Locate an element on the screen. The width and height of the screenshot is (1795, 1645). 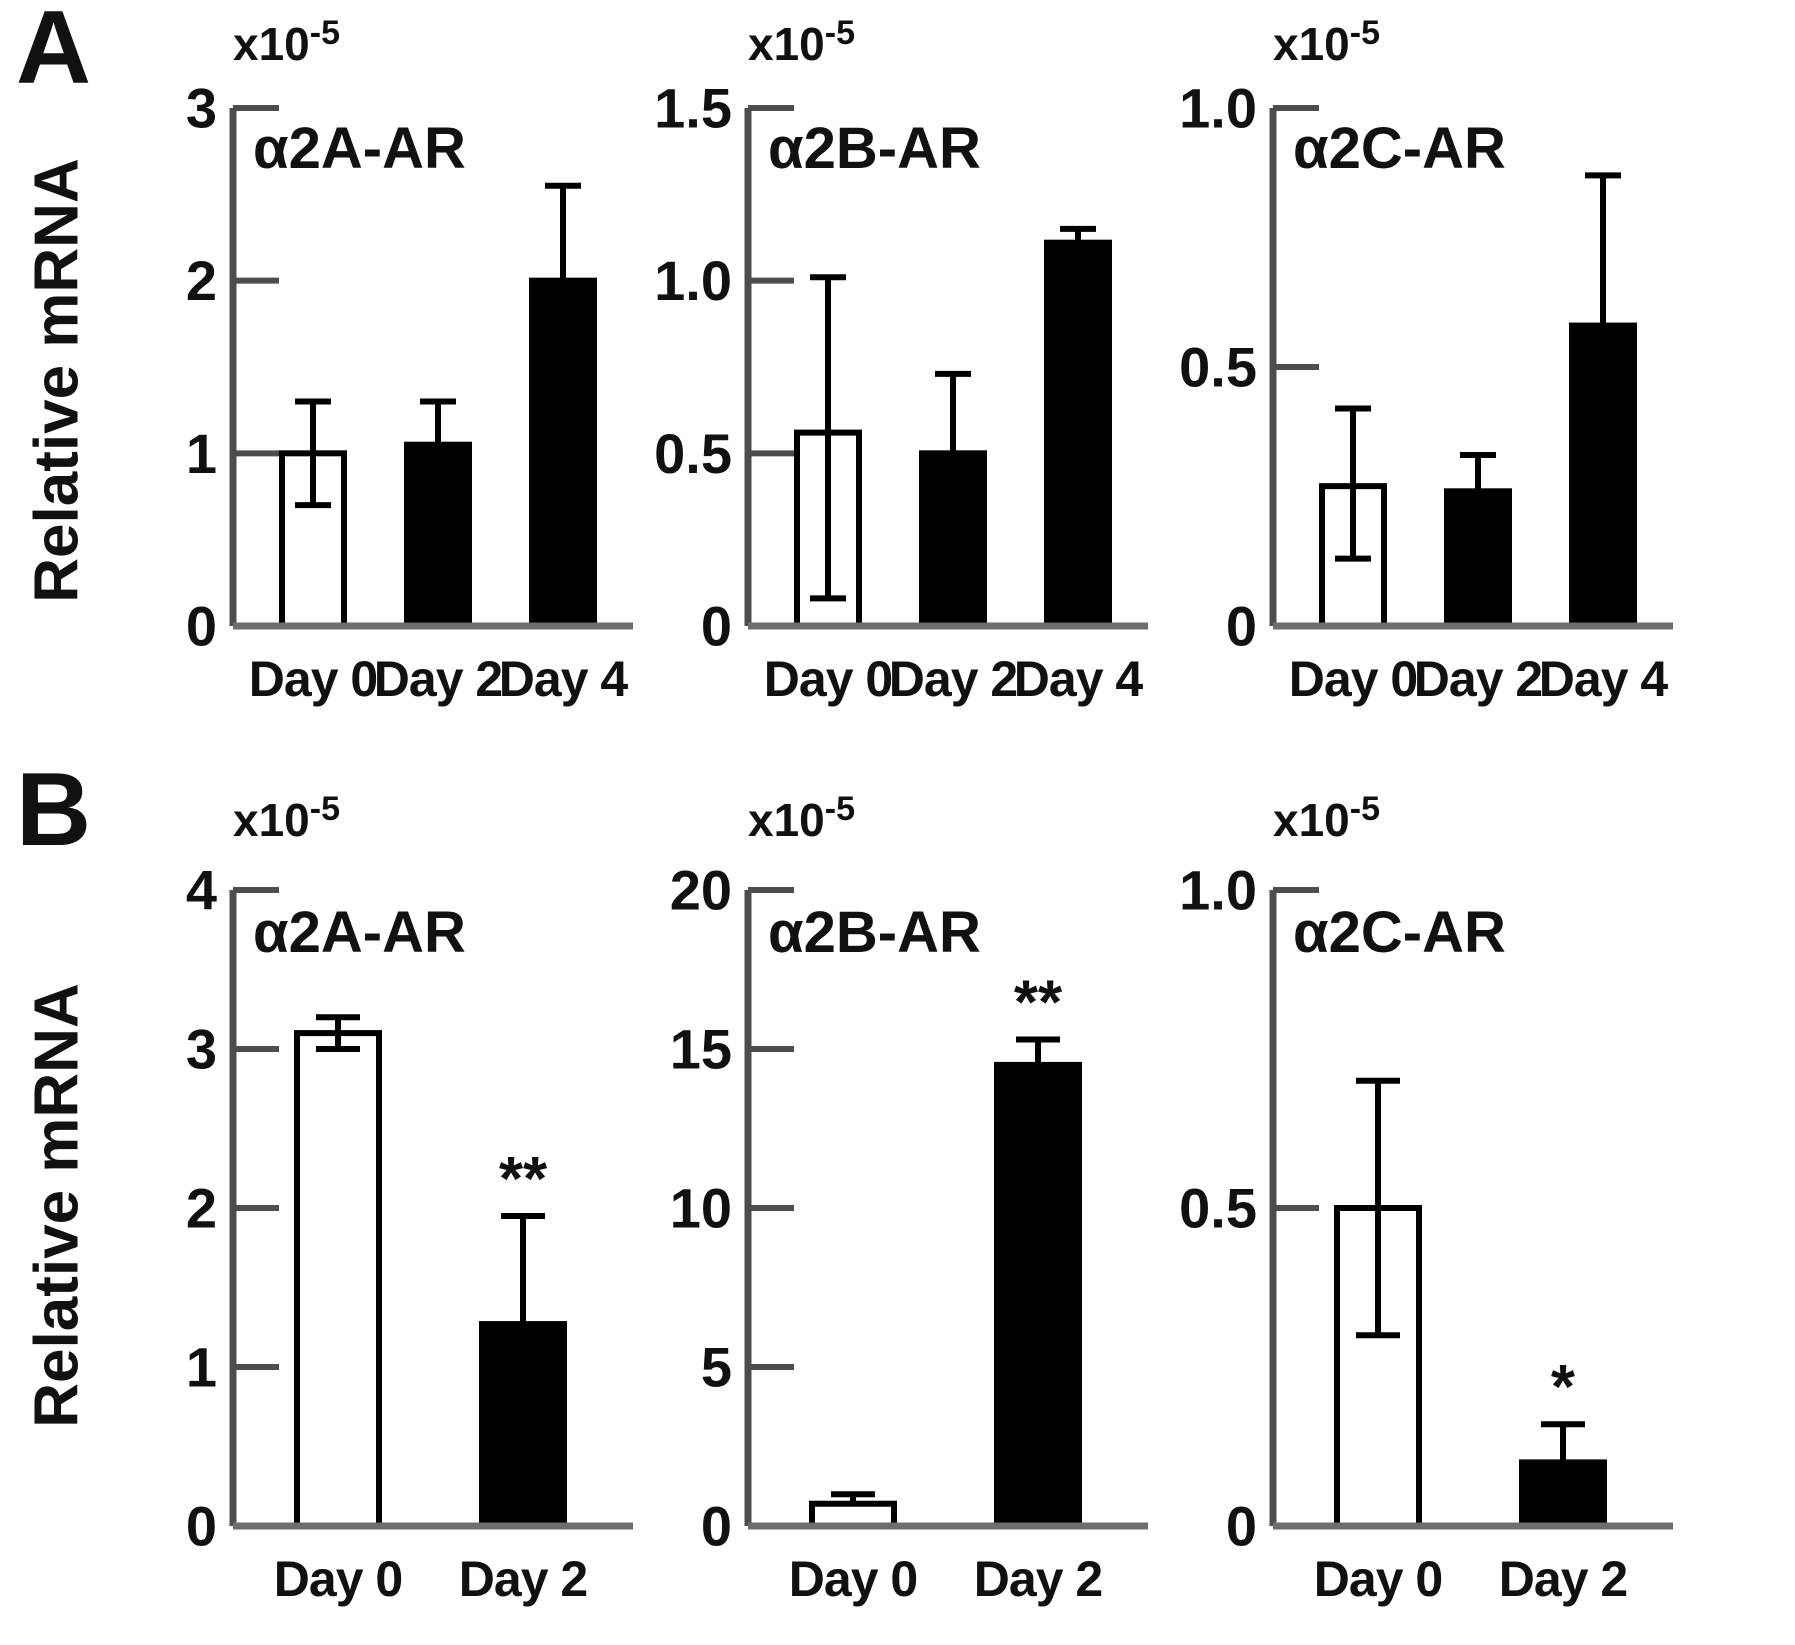
bar-chart-svg: x10-5 0 5 10 15 20 α2B-AR Day 0 ** Day 2 is located at coordinates (909, 1198).